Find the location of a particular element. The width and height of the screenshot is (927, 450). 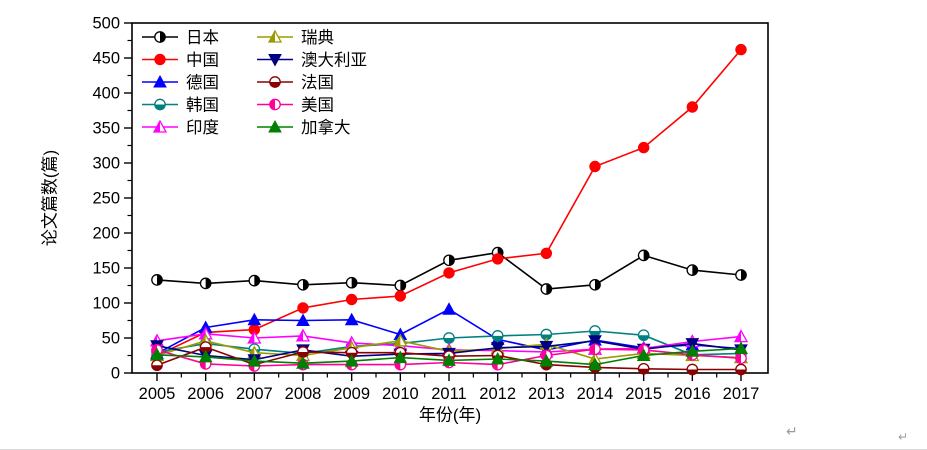

y-tick-label: 450 is located at coordinates (106, 59).